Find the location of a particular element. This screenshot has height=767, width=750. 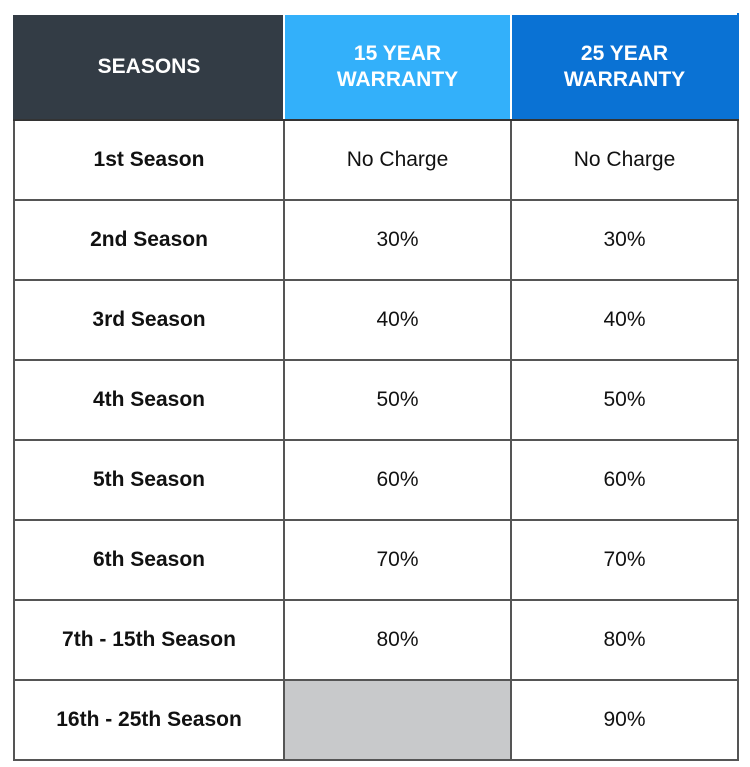

charge-cell: 90% is located at coordinates (624, 720).